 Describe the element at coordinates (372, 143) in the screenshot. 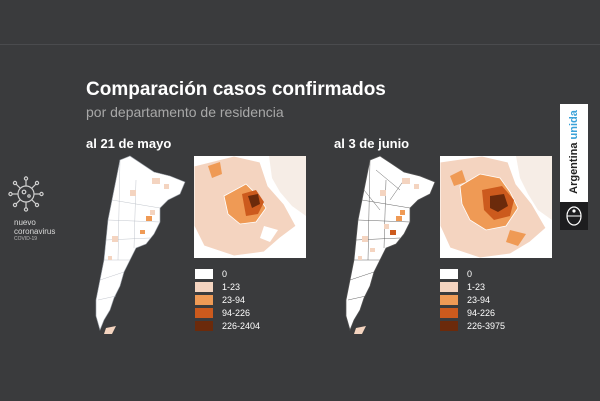

I see `panel-2-label: al 3 de junio` at that location.